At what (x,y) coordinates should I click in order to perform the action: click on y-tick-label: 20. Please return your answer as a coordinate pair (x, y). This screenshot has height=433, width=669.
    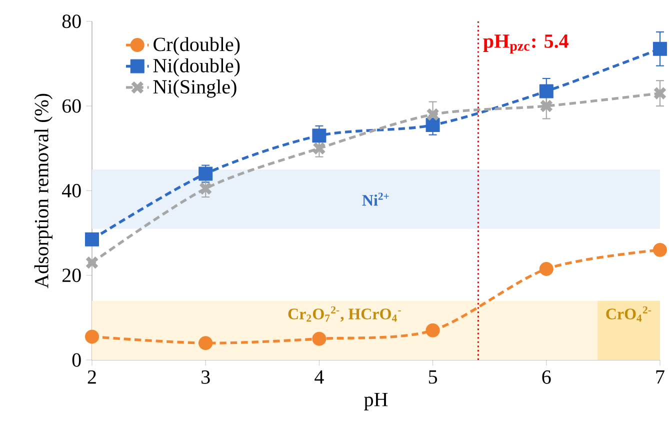
    Looking at the image, I should click on (71, 275).